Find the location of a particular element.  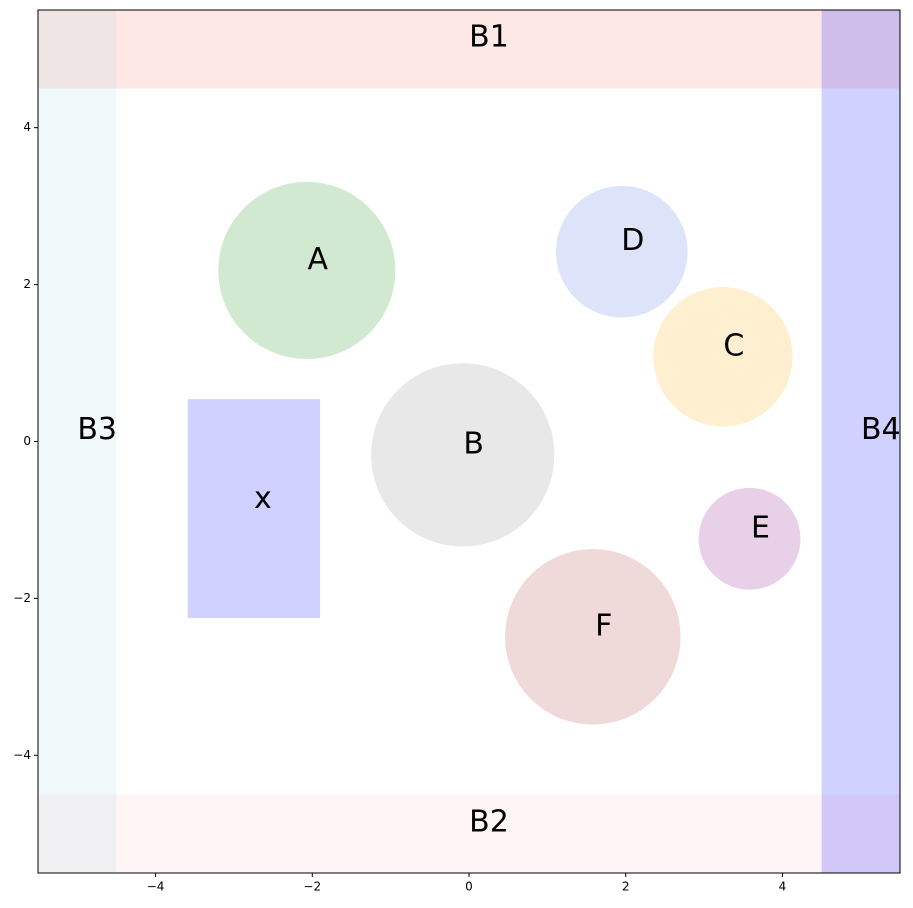

band-label: B4 is located at coordinates (881, 429).